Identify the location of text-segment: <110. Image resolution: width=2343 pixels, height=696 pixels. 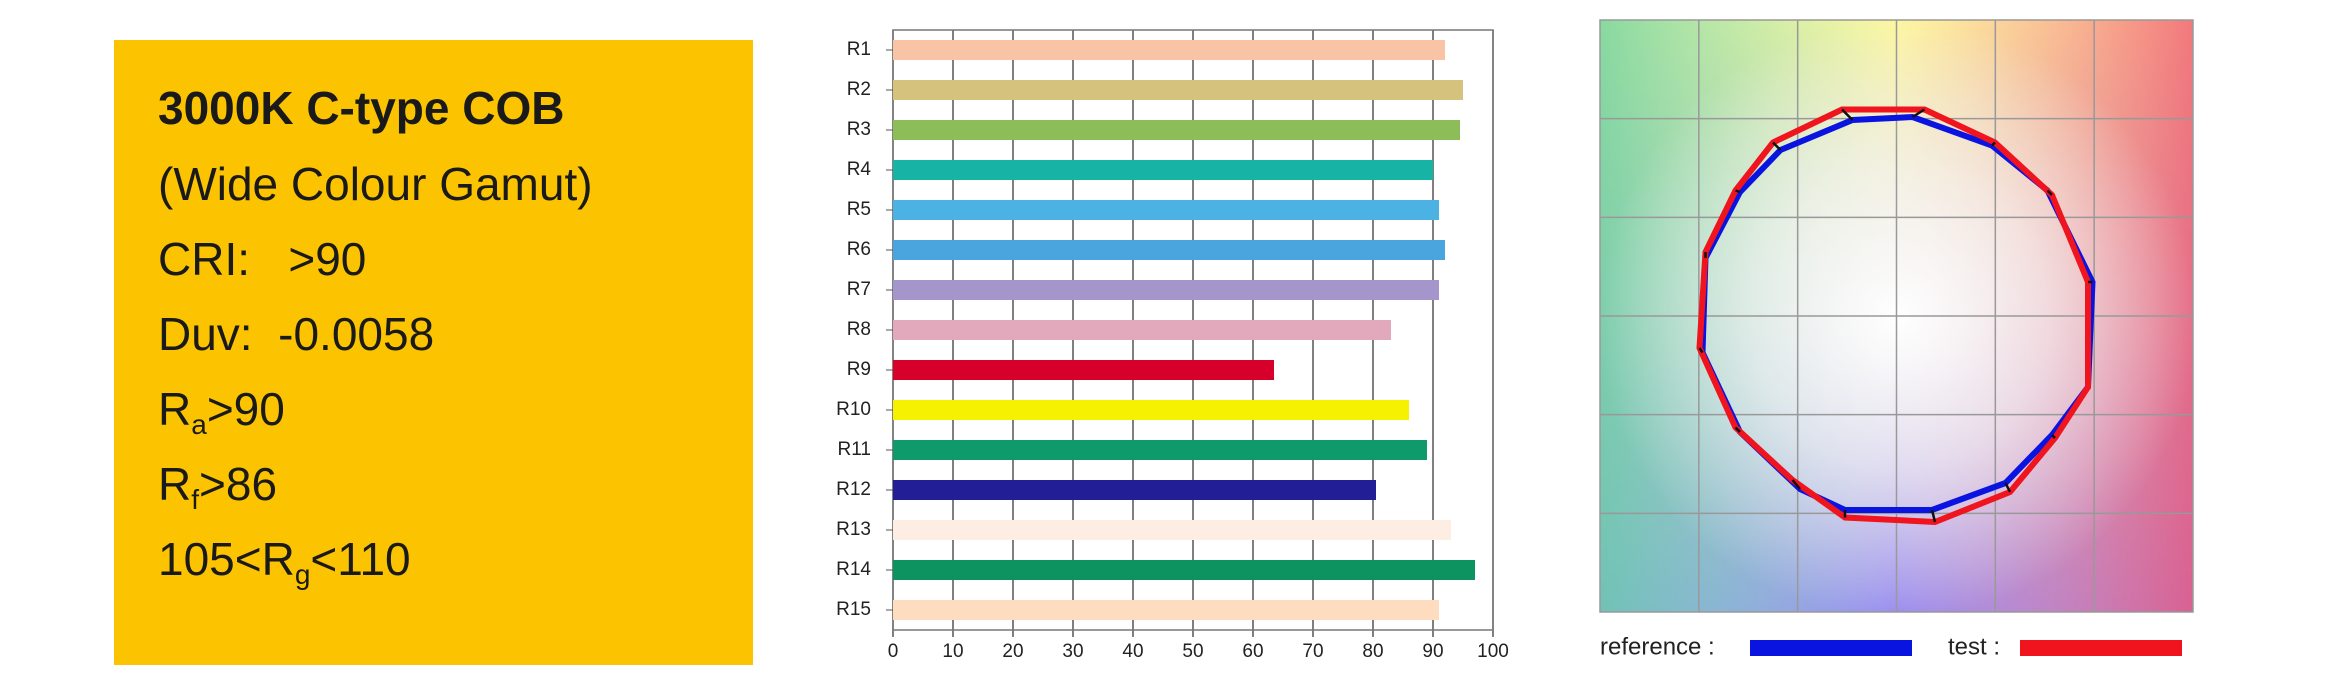
(360, 559).